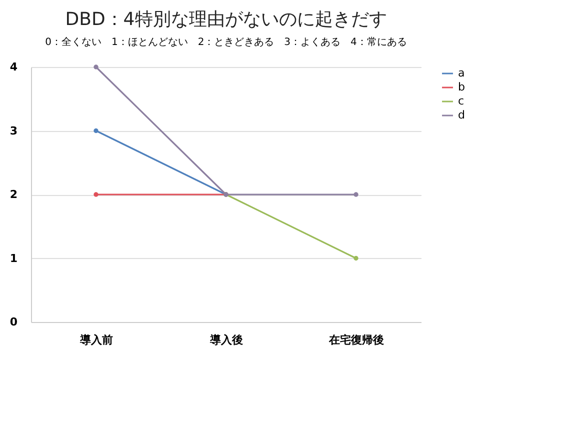  What do you see at coordinates (226, 340) in the screenshot?
I see `x-tick-label: 導入後` at bounding box center [226, 340].